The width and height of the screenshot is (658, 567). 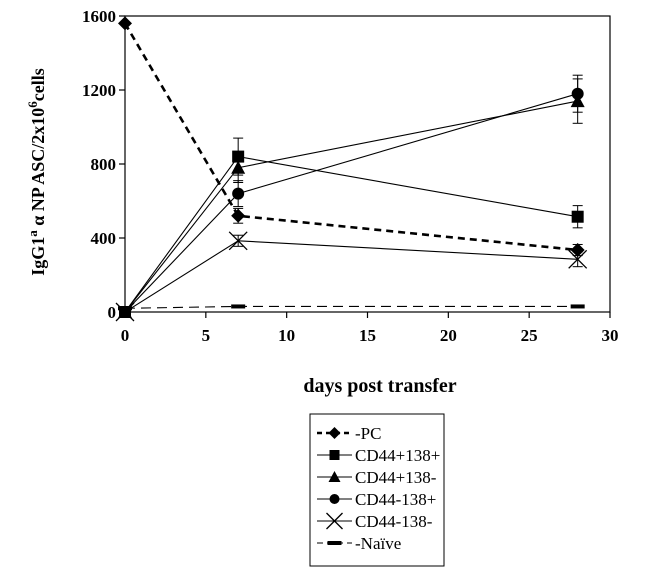 What do you see at coordinates (610, 335) in the screenshot?
I see `x-tick-label-6: 30` at bounding box center [610, 335].